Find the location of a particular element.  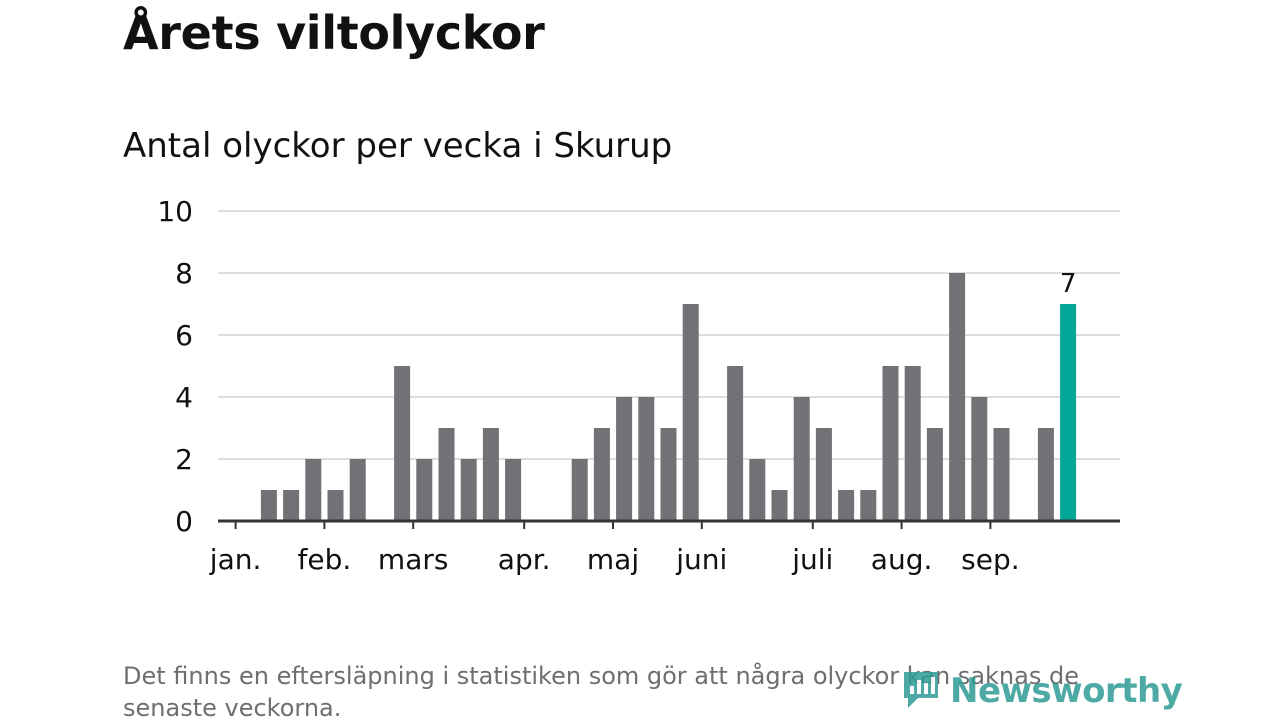

y-tick-label: 10 is located at coordinates (175, 211).